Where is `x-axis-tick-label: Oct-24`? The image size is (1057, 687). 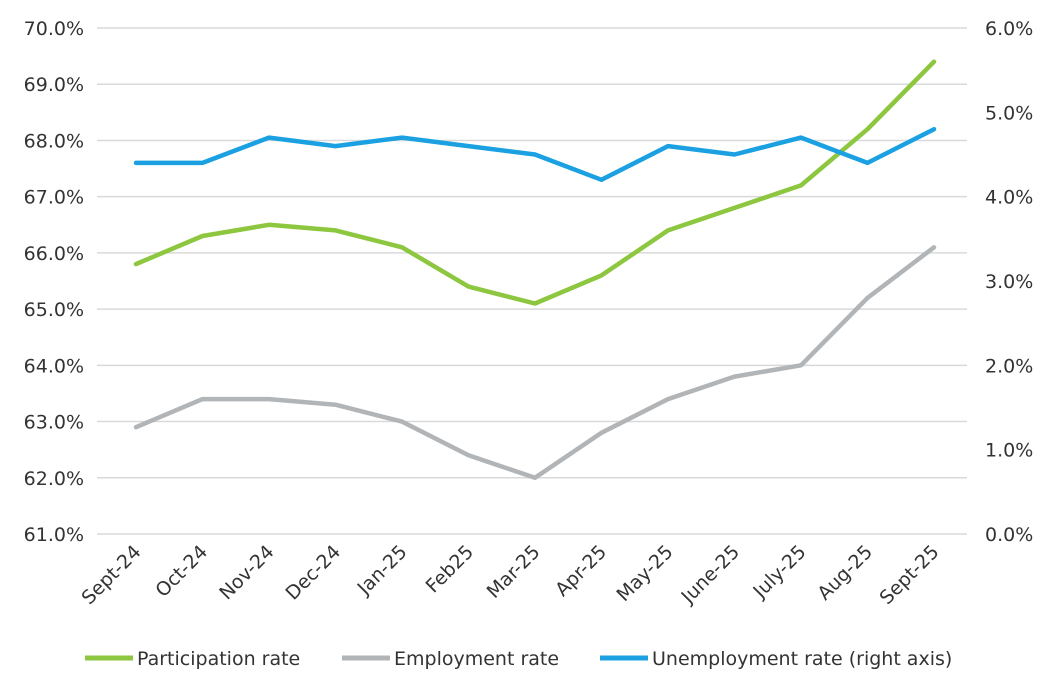
x-axis-tick-label: Oct-24 is located at coordinates (181, 571).